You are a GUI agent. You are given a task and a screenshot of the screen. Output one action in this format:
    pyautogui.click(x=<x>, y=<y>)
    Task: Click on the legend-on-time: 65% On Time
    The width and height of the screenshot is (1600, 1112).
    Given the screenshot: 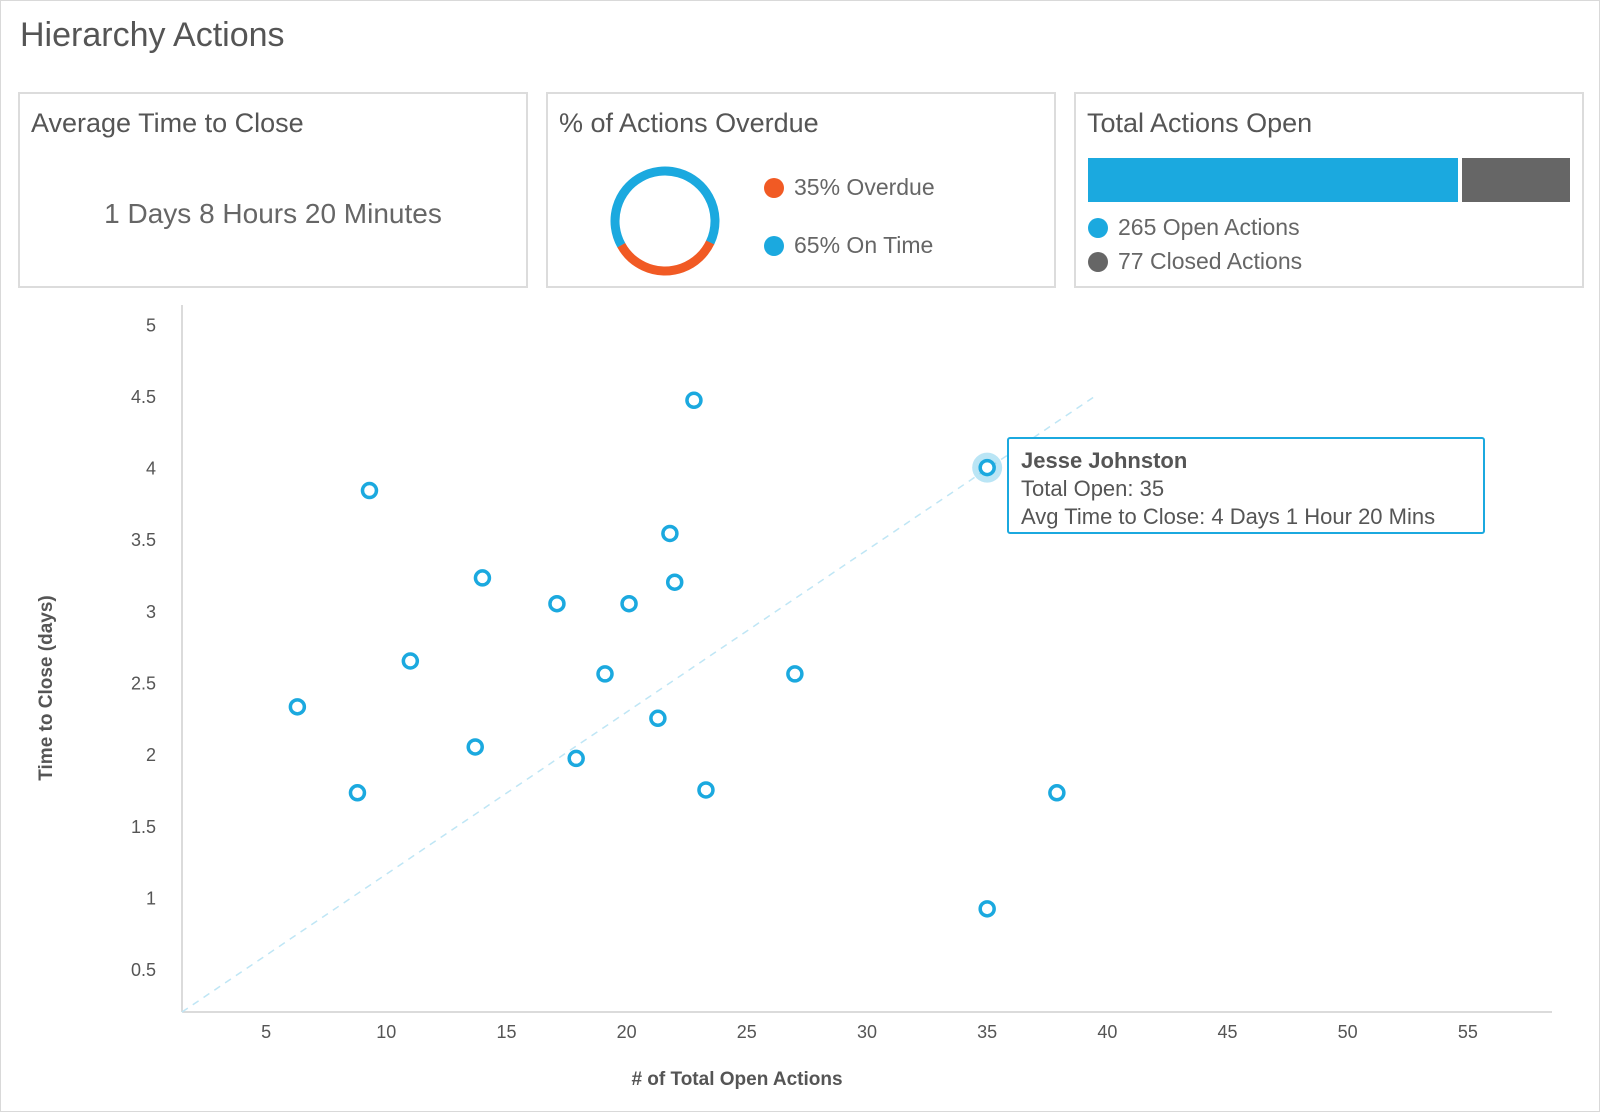 What is the action you would take?
    pyautogui.click(x=848, y=245)
    